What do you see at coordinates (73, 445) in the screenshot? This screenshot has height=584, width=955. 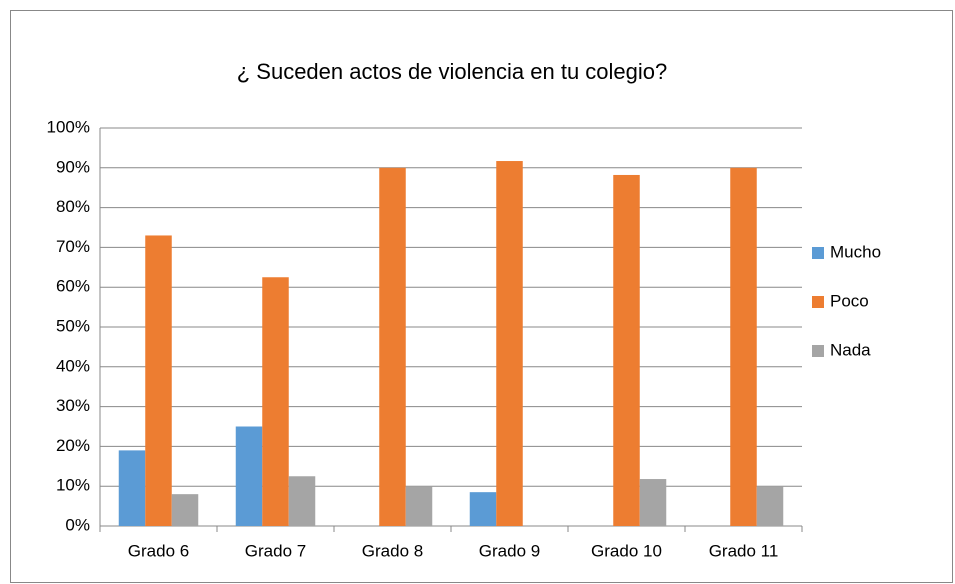 I see `y-tick-label: 20%` at bounding box center [73, 445].